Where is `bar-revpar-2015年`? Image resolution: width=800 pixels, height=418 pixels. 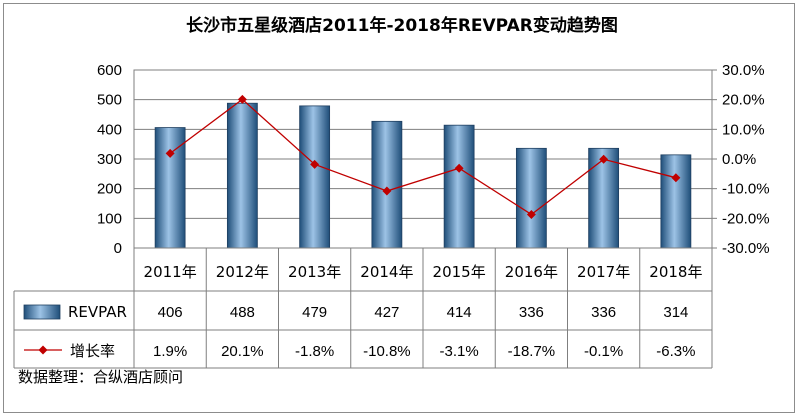 bar-revpar-2015年 is located at coordinates (459, 186).